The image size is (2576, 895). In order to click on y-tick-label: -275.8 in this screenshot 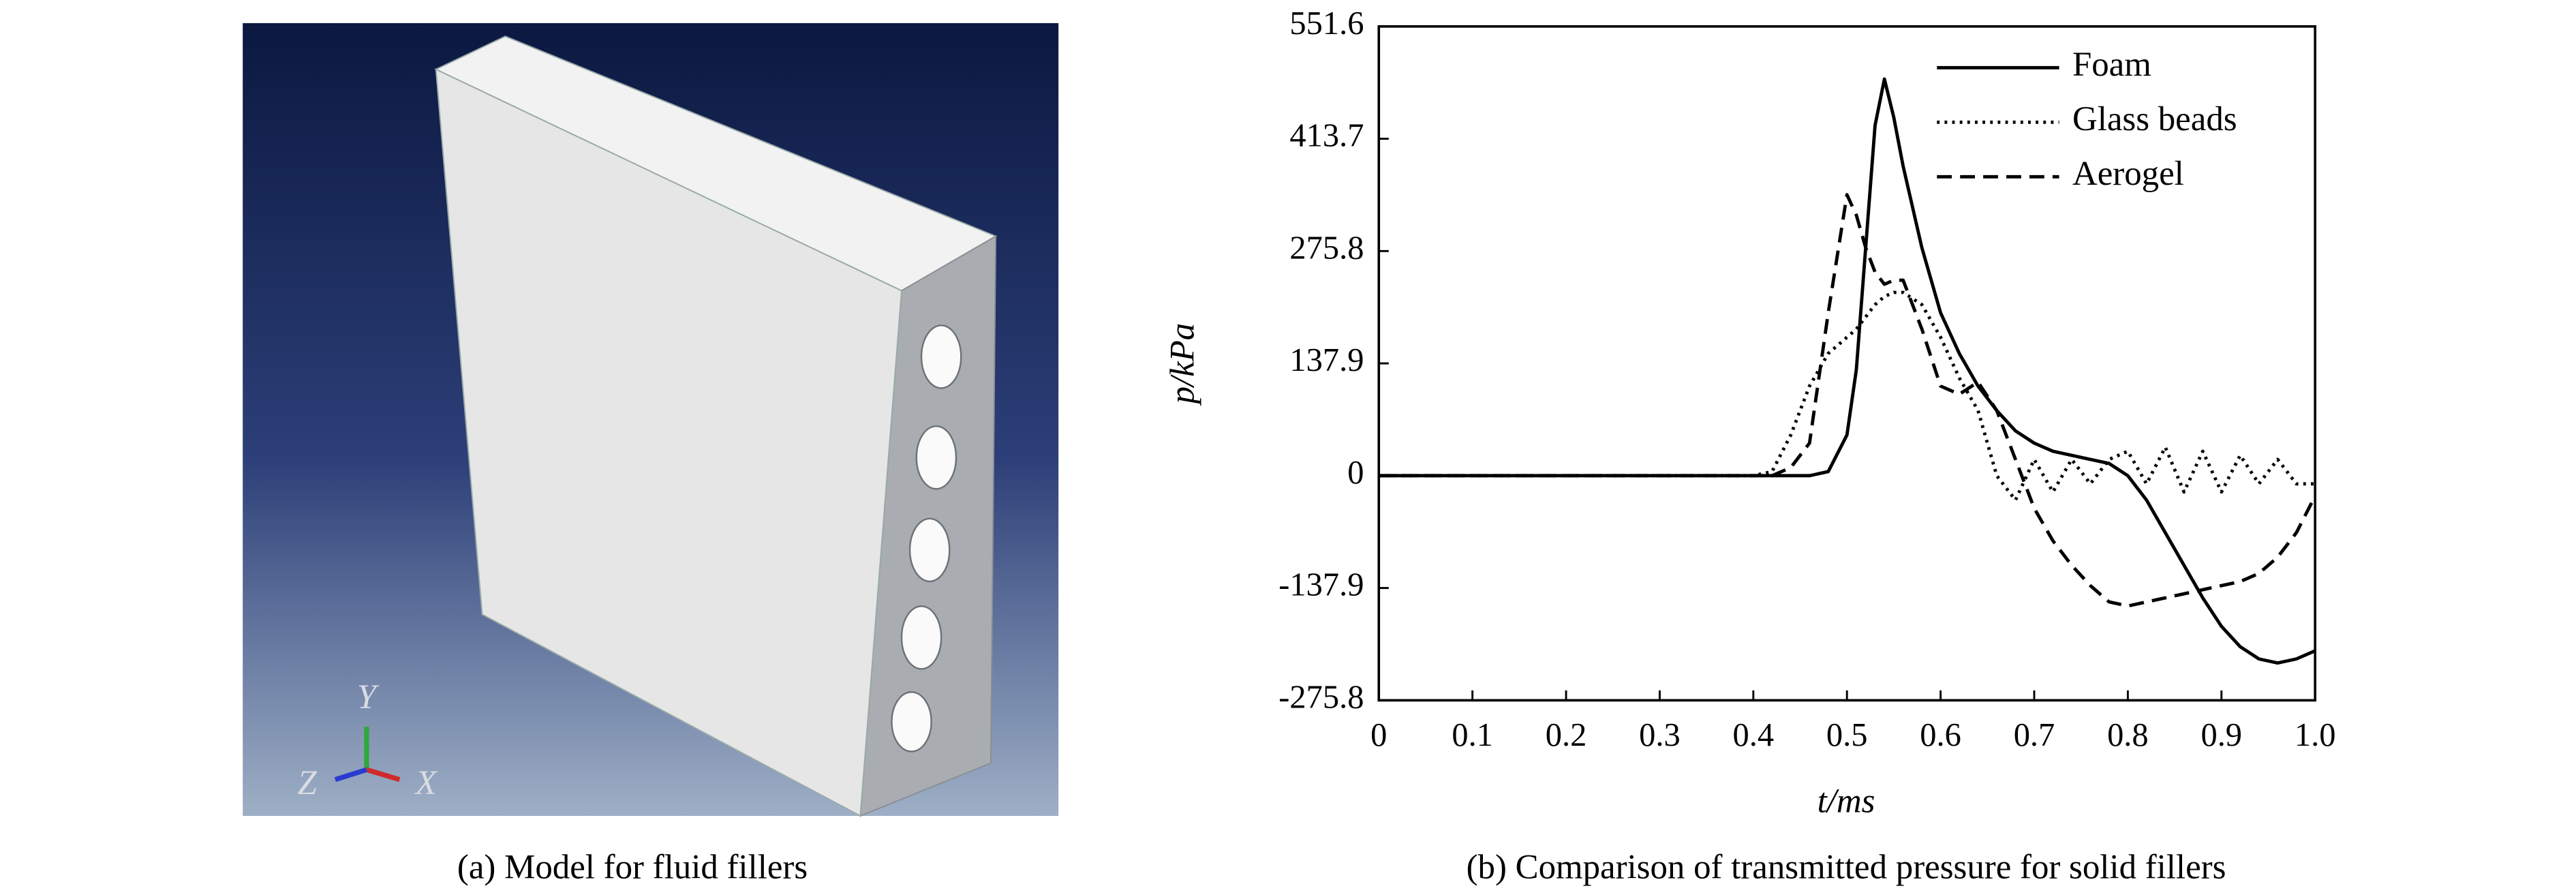, I will do `click(1321, 698)`.